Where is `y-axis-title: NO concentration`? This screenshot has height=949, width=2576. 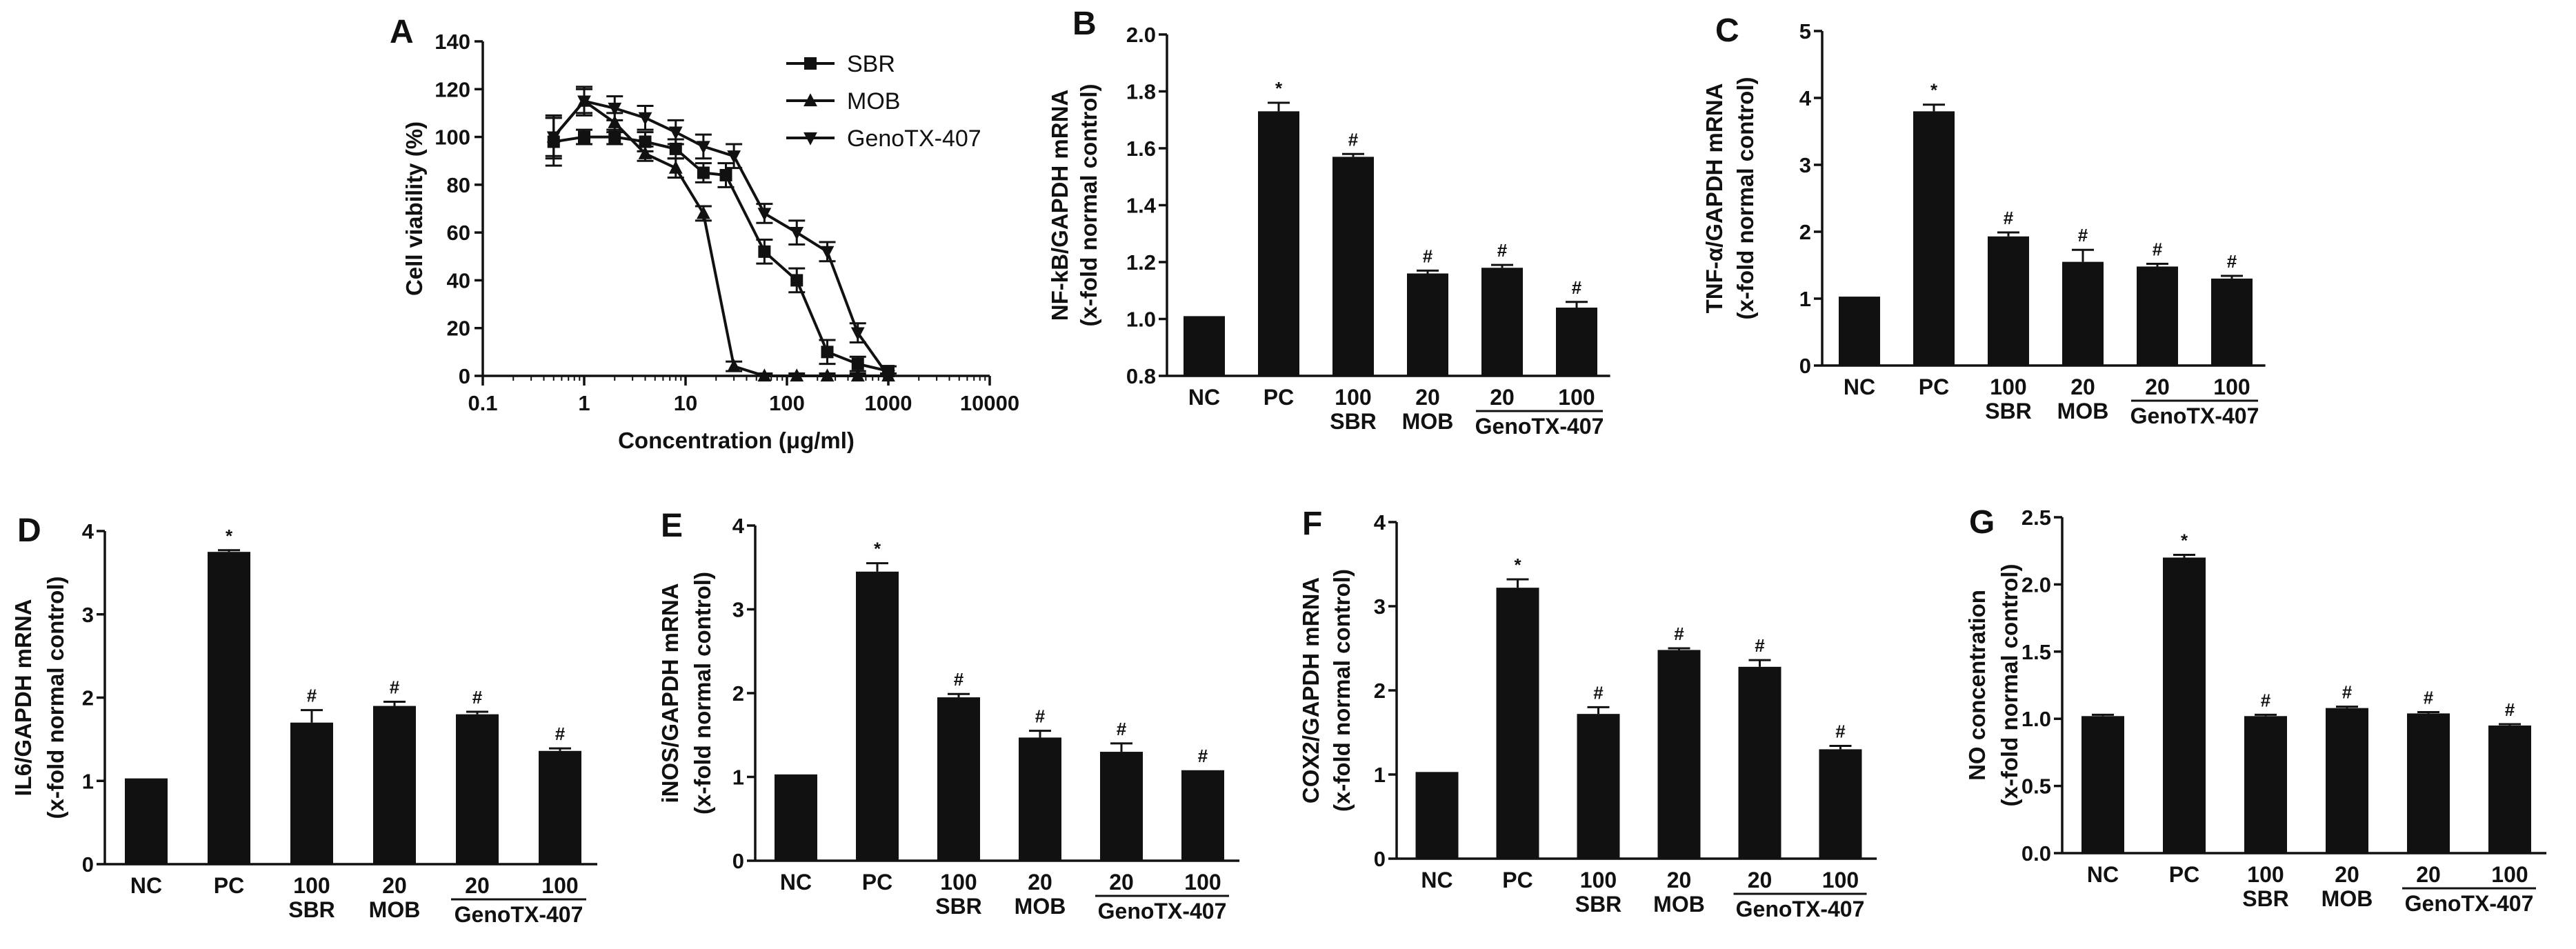 y-axis-title: NO concentration is located at coordinates (1977, 685).